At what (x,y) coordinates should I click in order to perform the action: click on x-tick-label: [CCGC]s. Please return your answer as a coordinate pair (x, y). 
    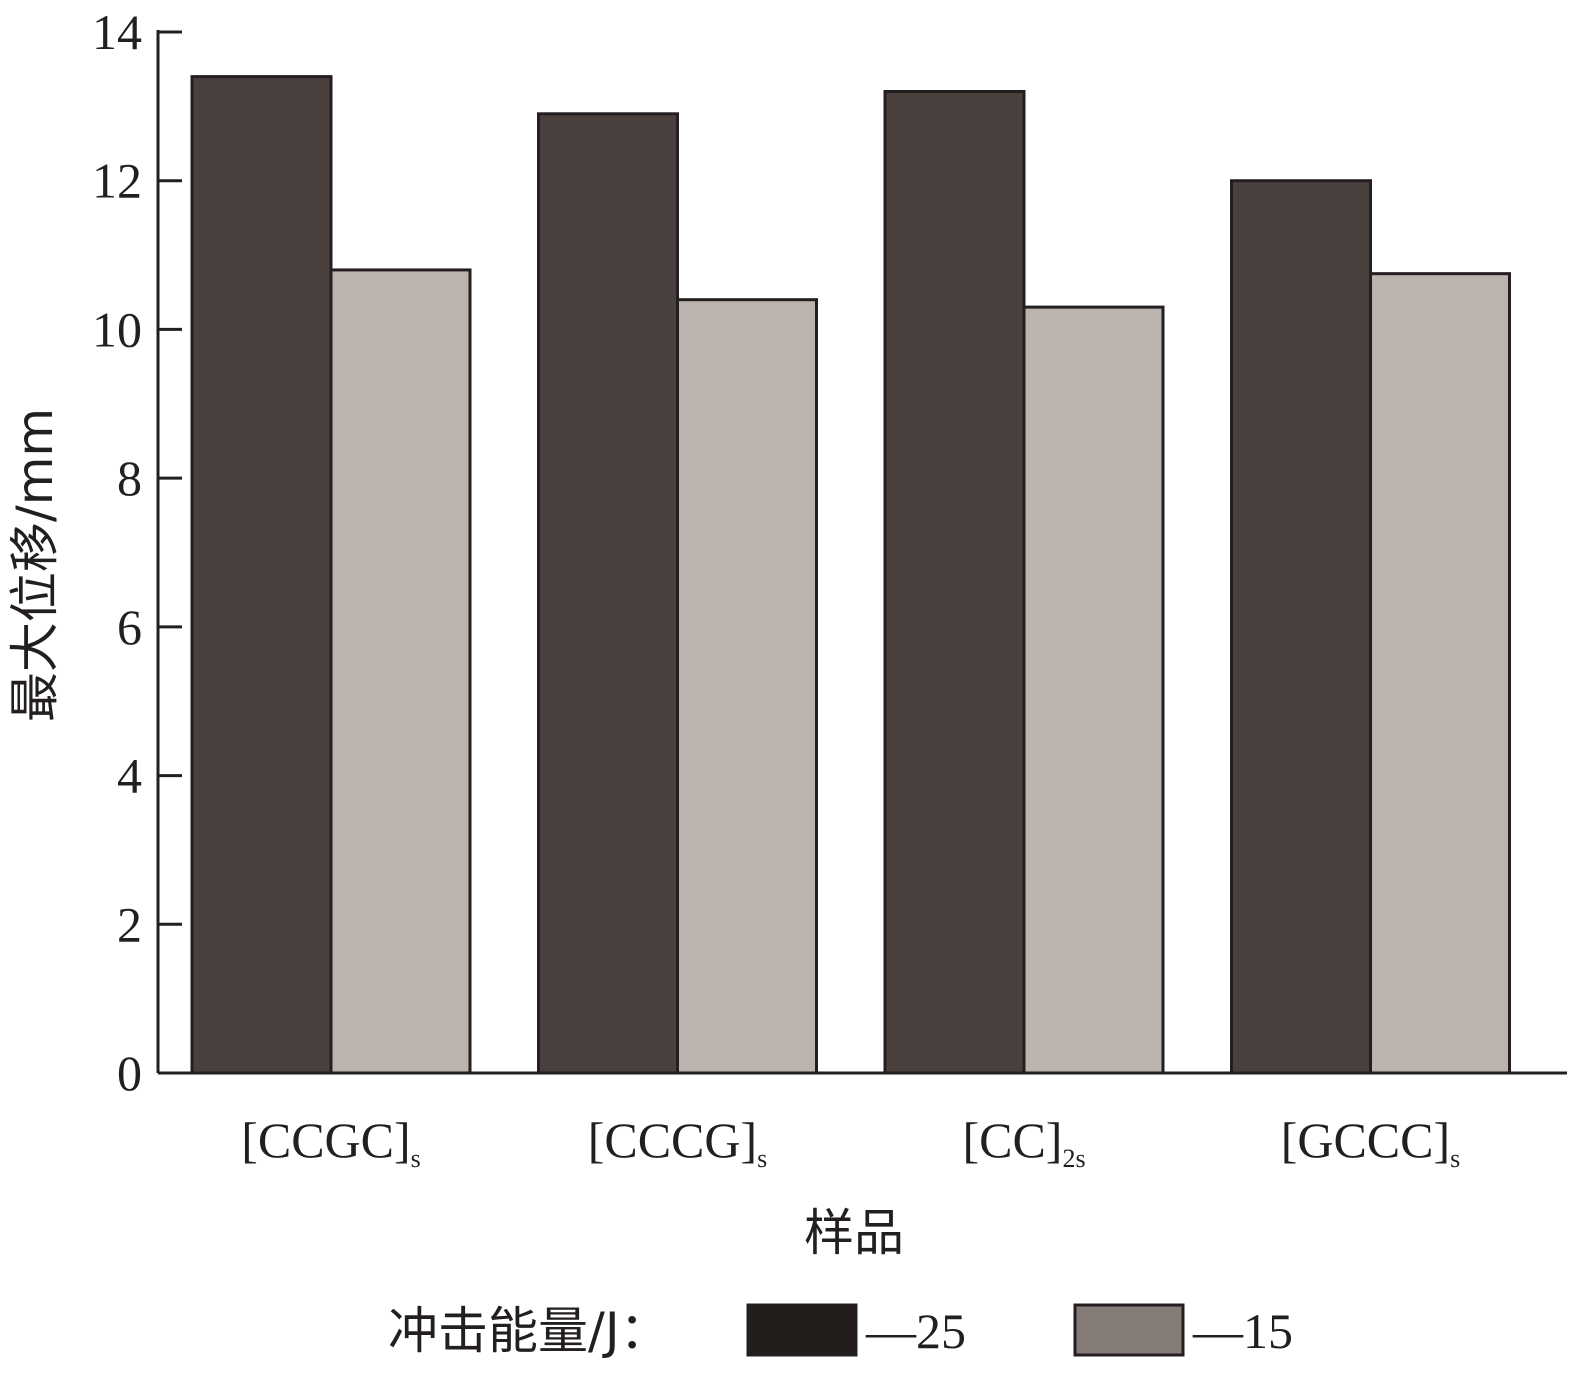
    Looking at the image, I should click on (331, 1142).